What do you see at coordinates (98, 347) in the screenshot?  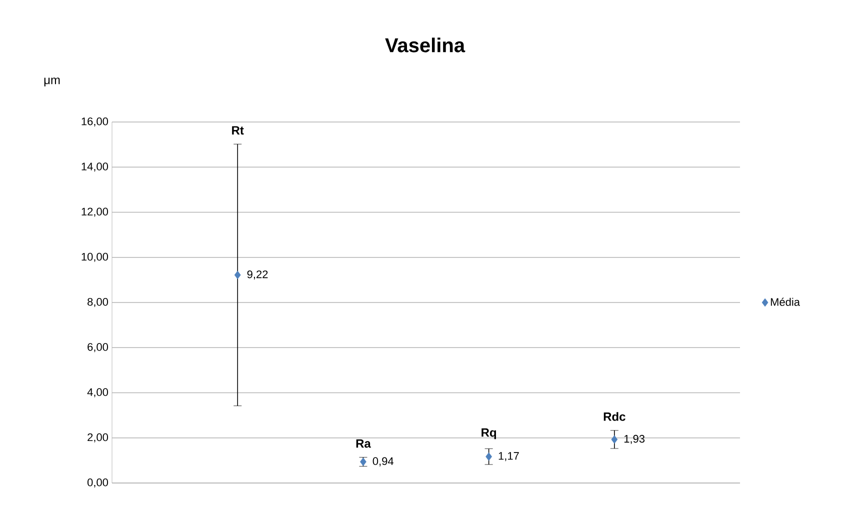 I see `y-tick-label: 6,00` at bounding box center [98, 347].